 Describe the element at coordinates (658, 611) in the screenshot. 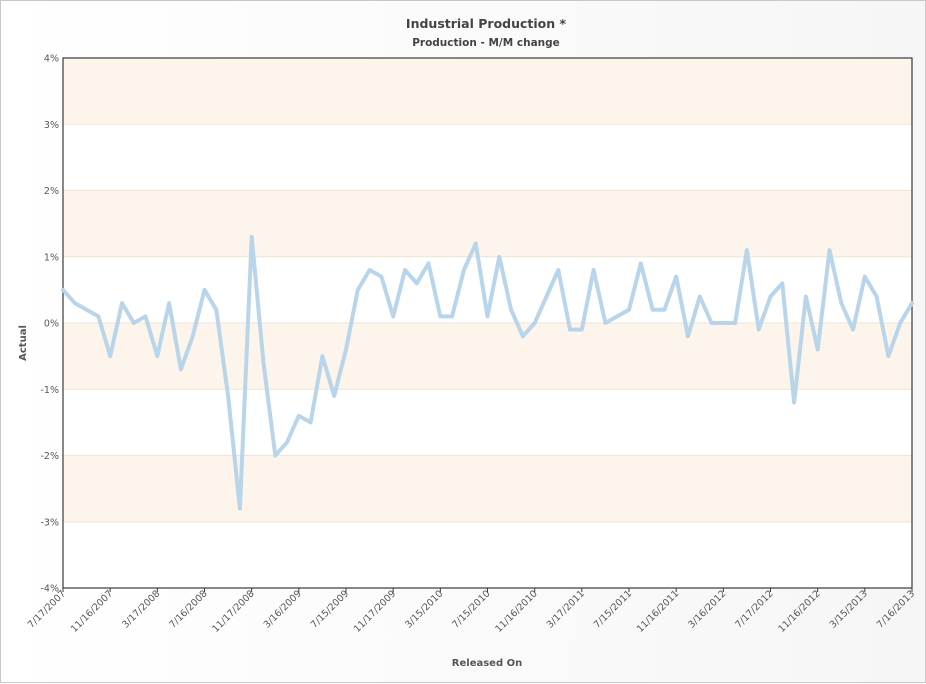

I see `x-tick-label: 11/16/2011` at that location.